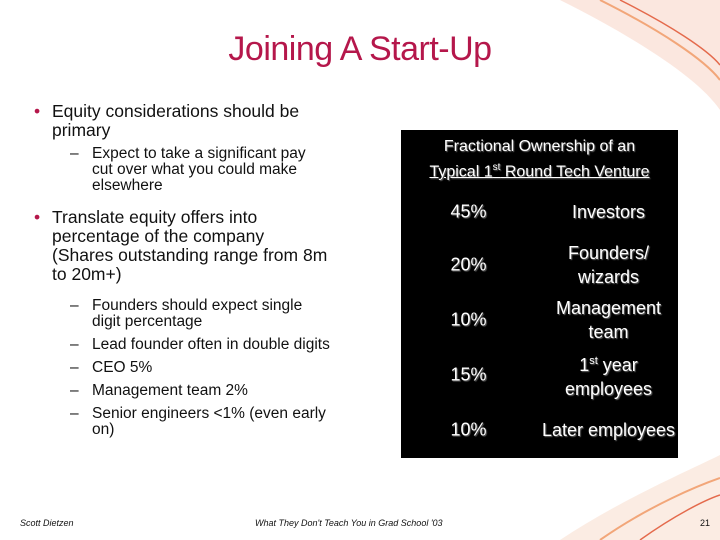 This screenshot has width=720, height=540. Describe the element at coordinates (539, 265) in the screenshot. I see `table-row: 20% Founders/ wizards` at that location.